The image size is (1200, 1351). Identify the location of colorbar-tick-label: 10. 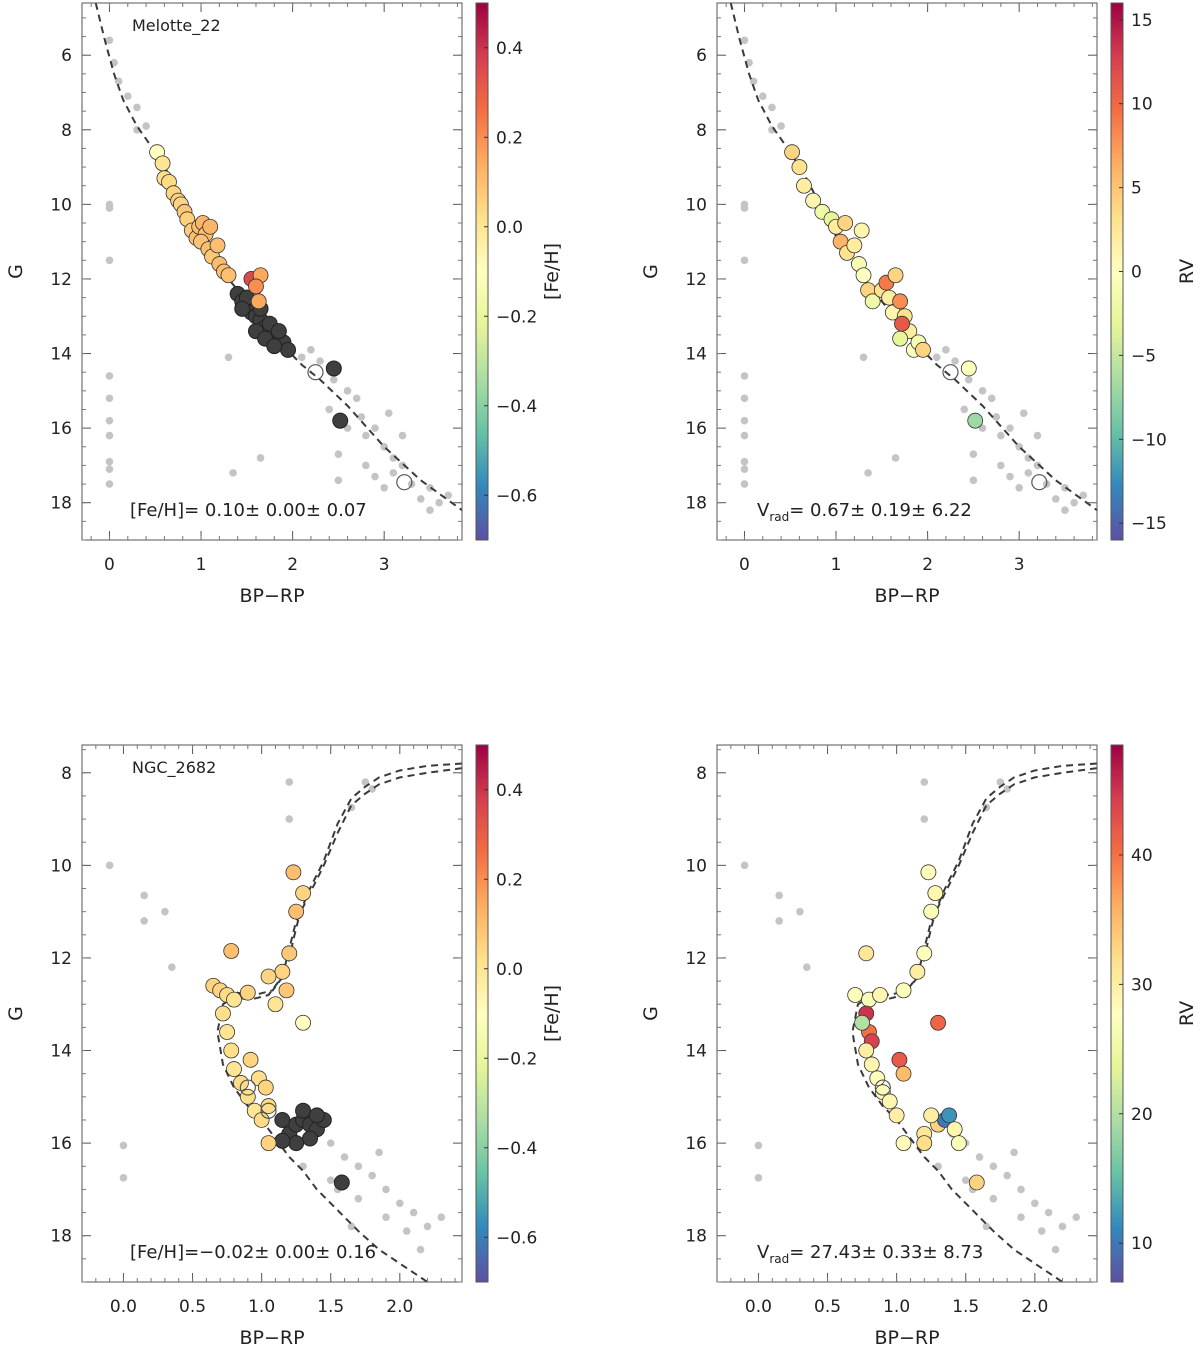
(1142, 1244).